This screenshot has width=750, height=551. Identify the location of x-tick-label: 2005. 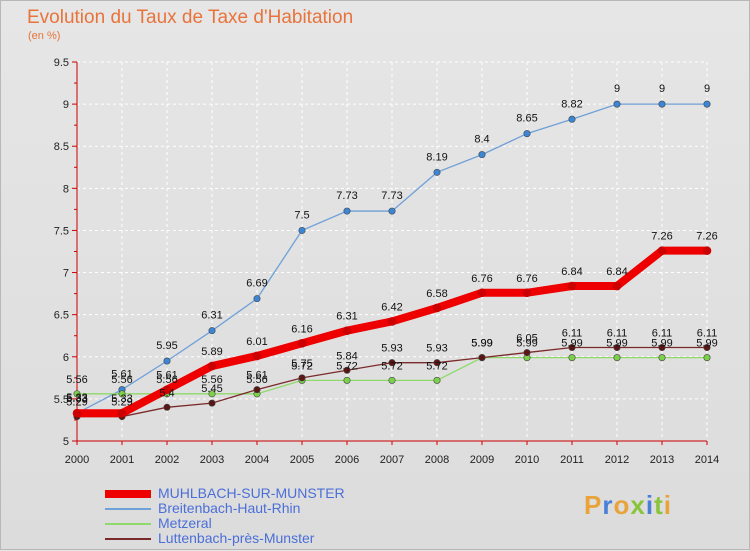
(302, 460).